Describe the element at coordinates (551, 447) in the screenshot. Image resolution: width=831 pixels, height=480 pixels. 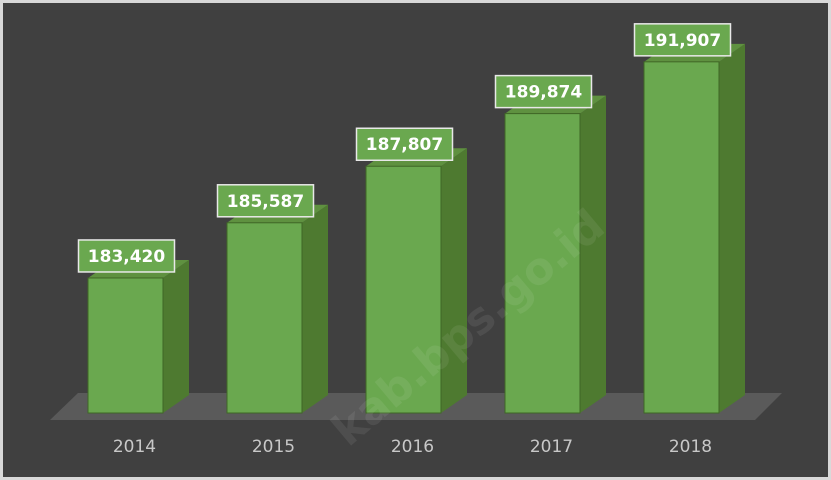
I see `x-tick-label: 2017` at that location.